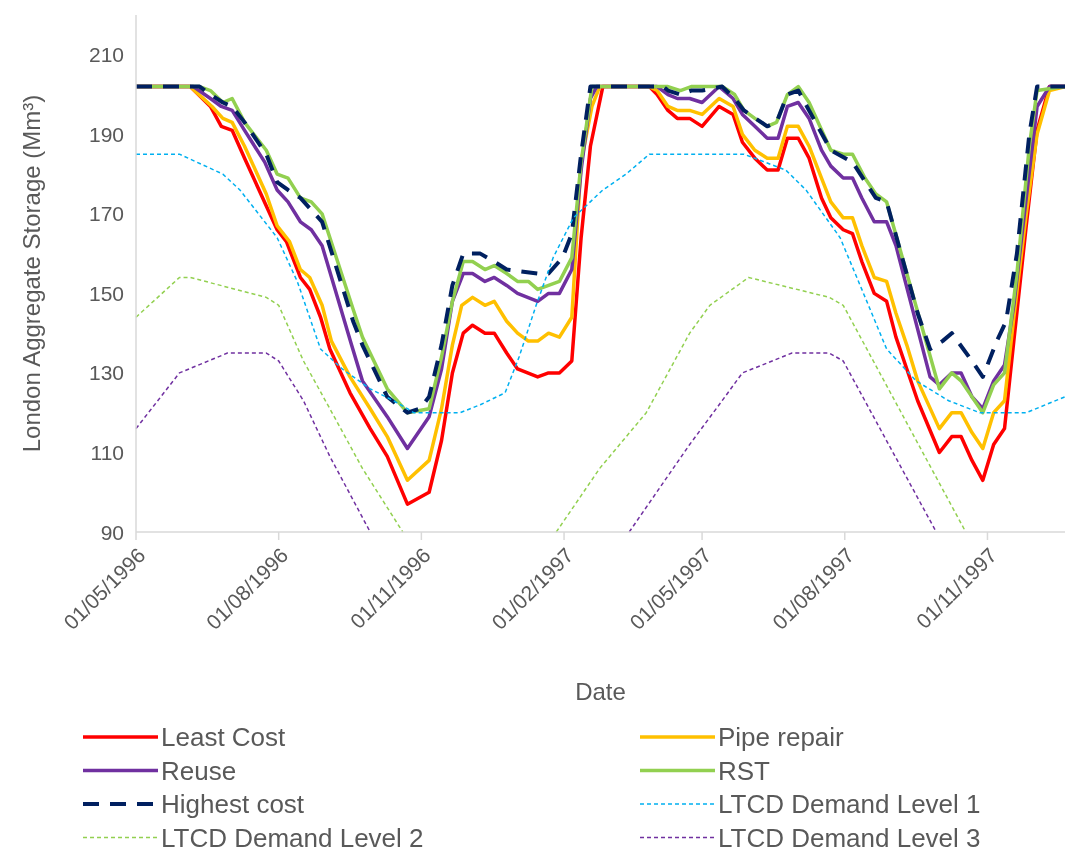 This screenshot has height=852, width=1065. What do you see at coordinates (849, 804) in the screenshot?
I see `legend-label: LTCD Demand Level 1` at bounding box center [849, 804].